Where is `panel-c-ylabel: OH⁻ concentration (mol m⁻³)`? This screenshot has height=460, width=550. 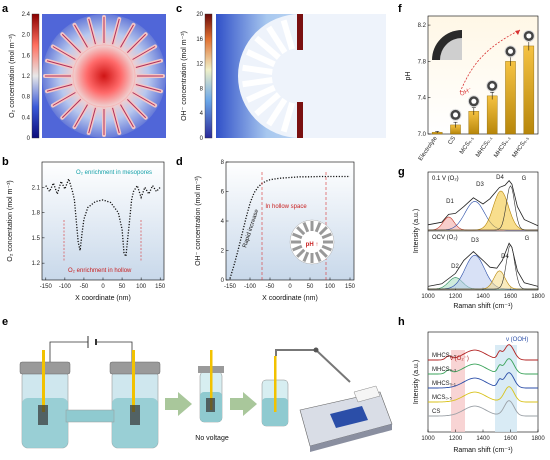 panel-c-ylabel: OH⁻ concentration (mol m⁻³) is located at coordinates (184, 76).